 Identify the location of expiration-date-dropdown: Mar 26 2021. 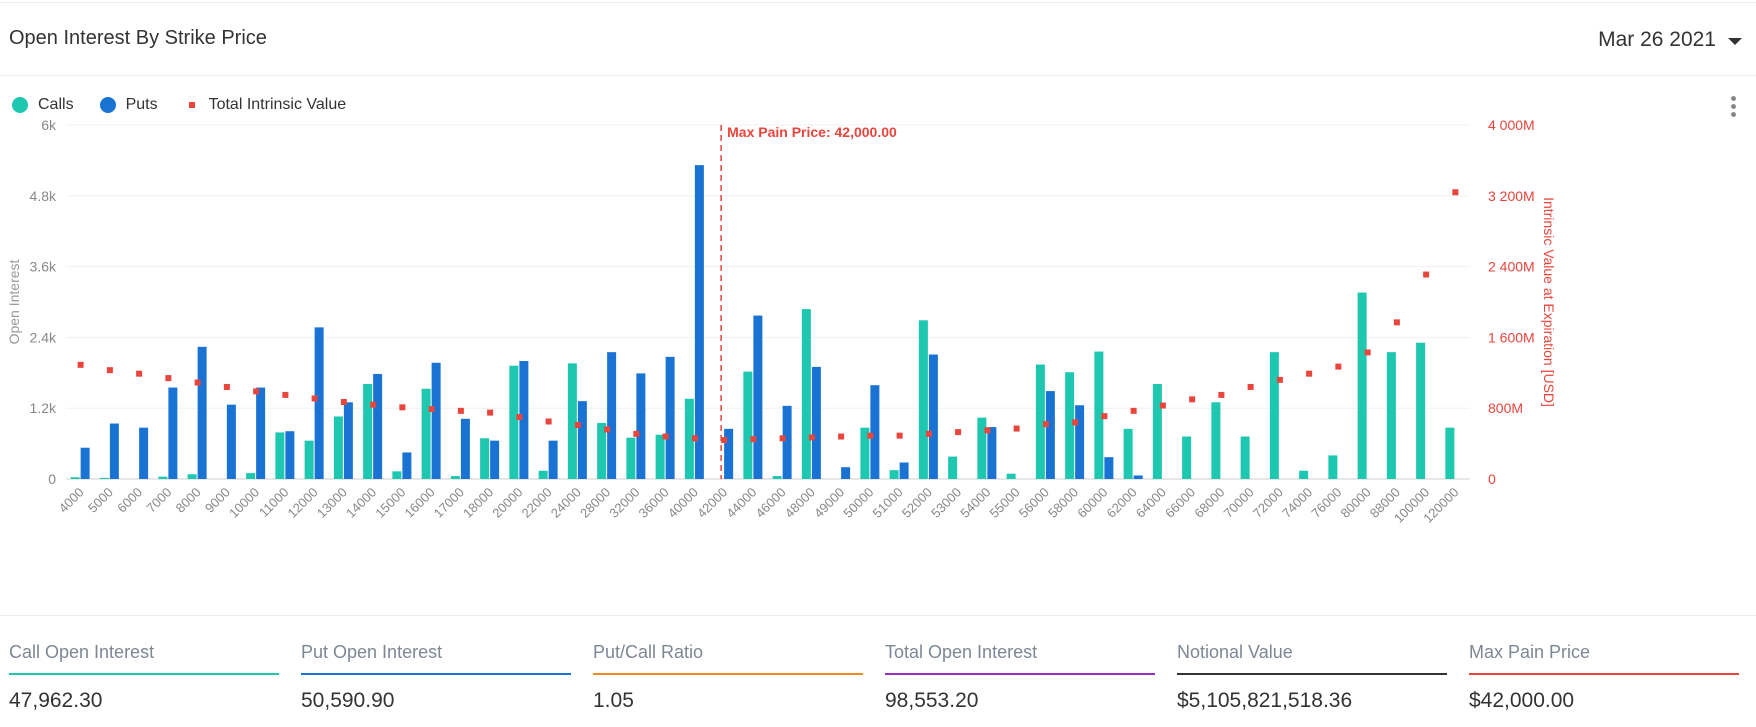
(1670, 40).